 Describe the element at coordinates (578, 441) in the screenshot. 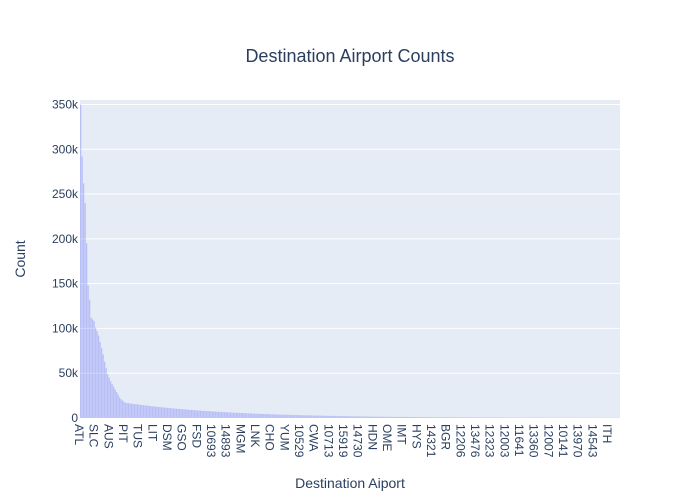

I see `x-tick-label: 13970` at that location.